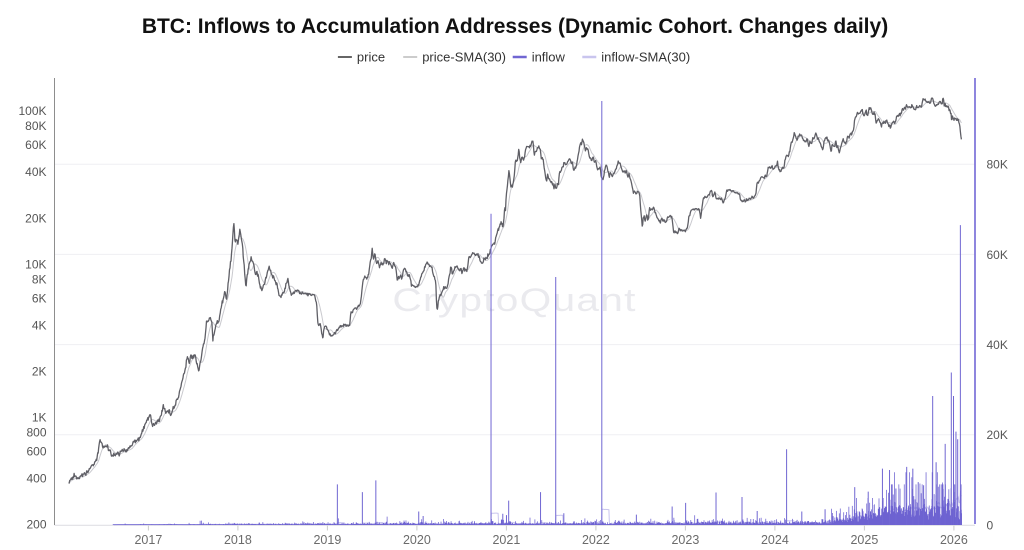 This screenshot has width=1024, height=550. Describe the element at coordinates (990, 525) in the screenshot. I see `svg-text: 0` at that location.